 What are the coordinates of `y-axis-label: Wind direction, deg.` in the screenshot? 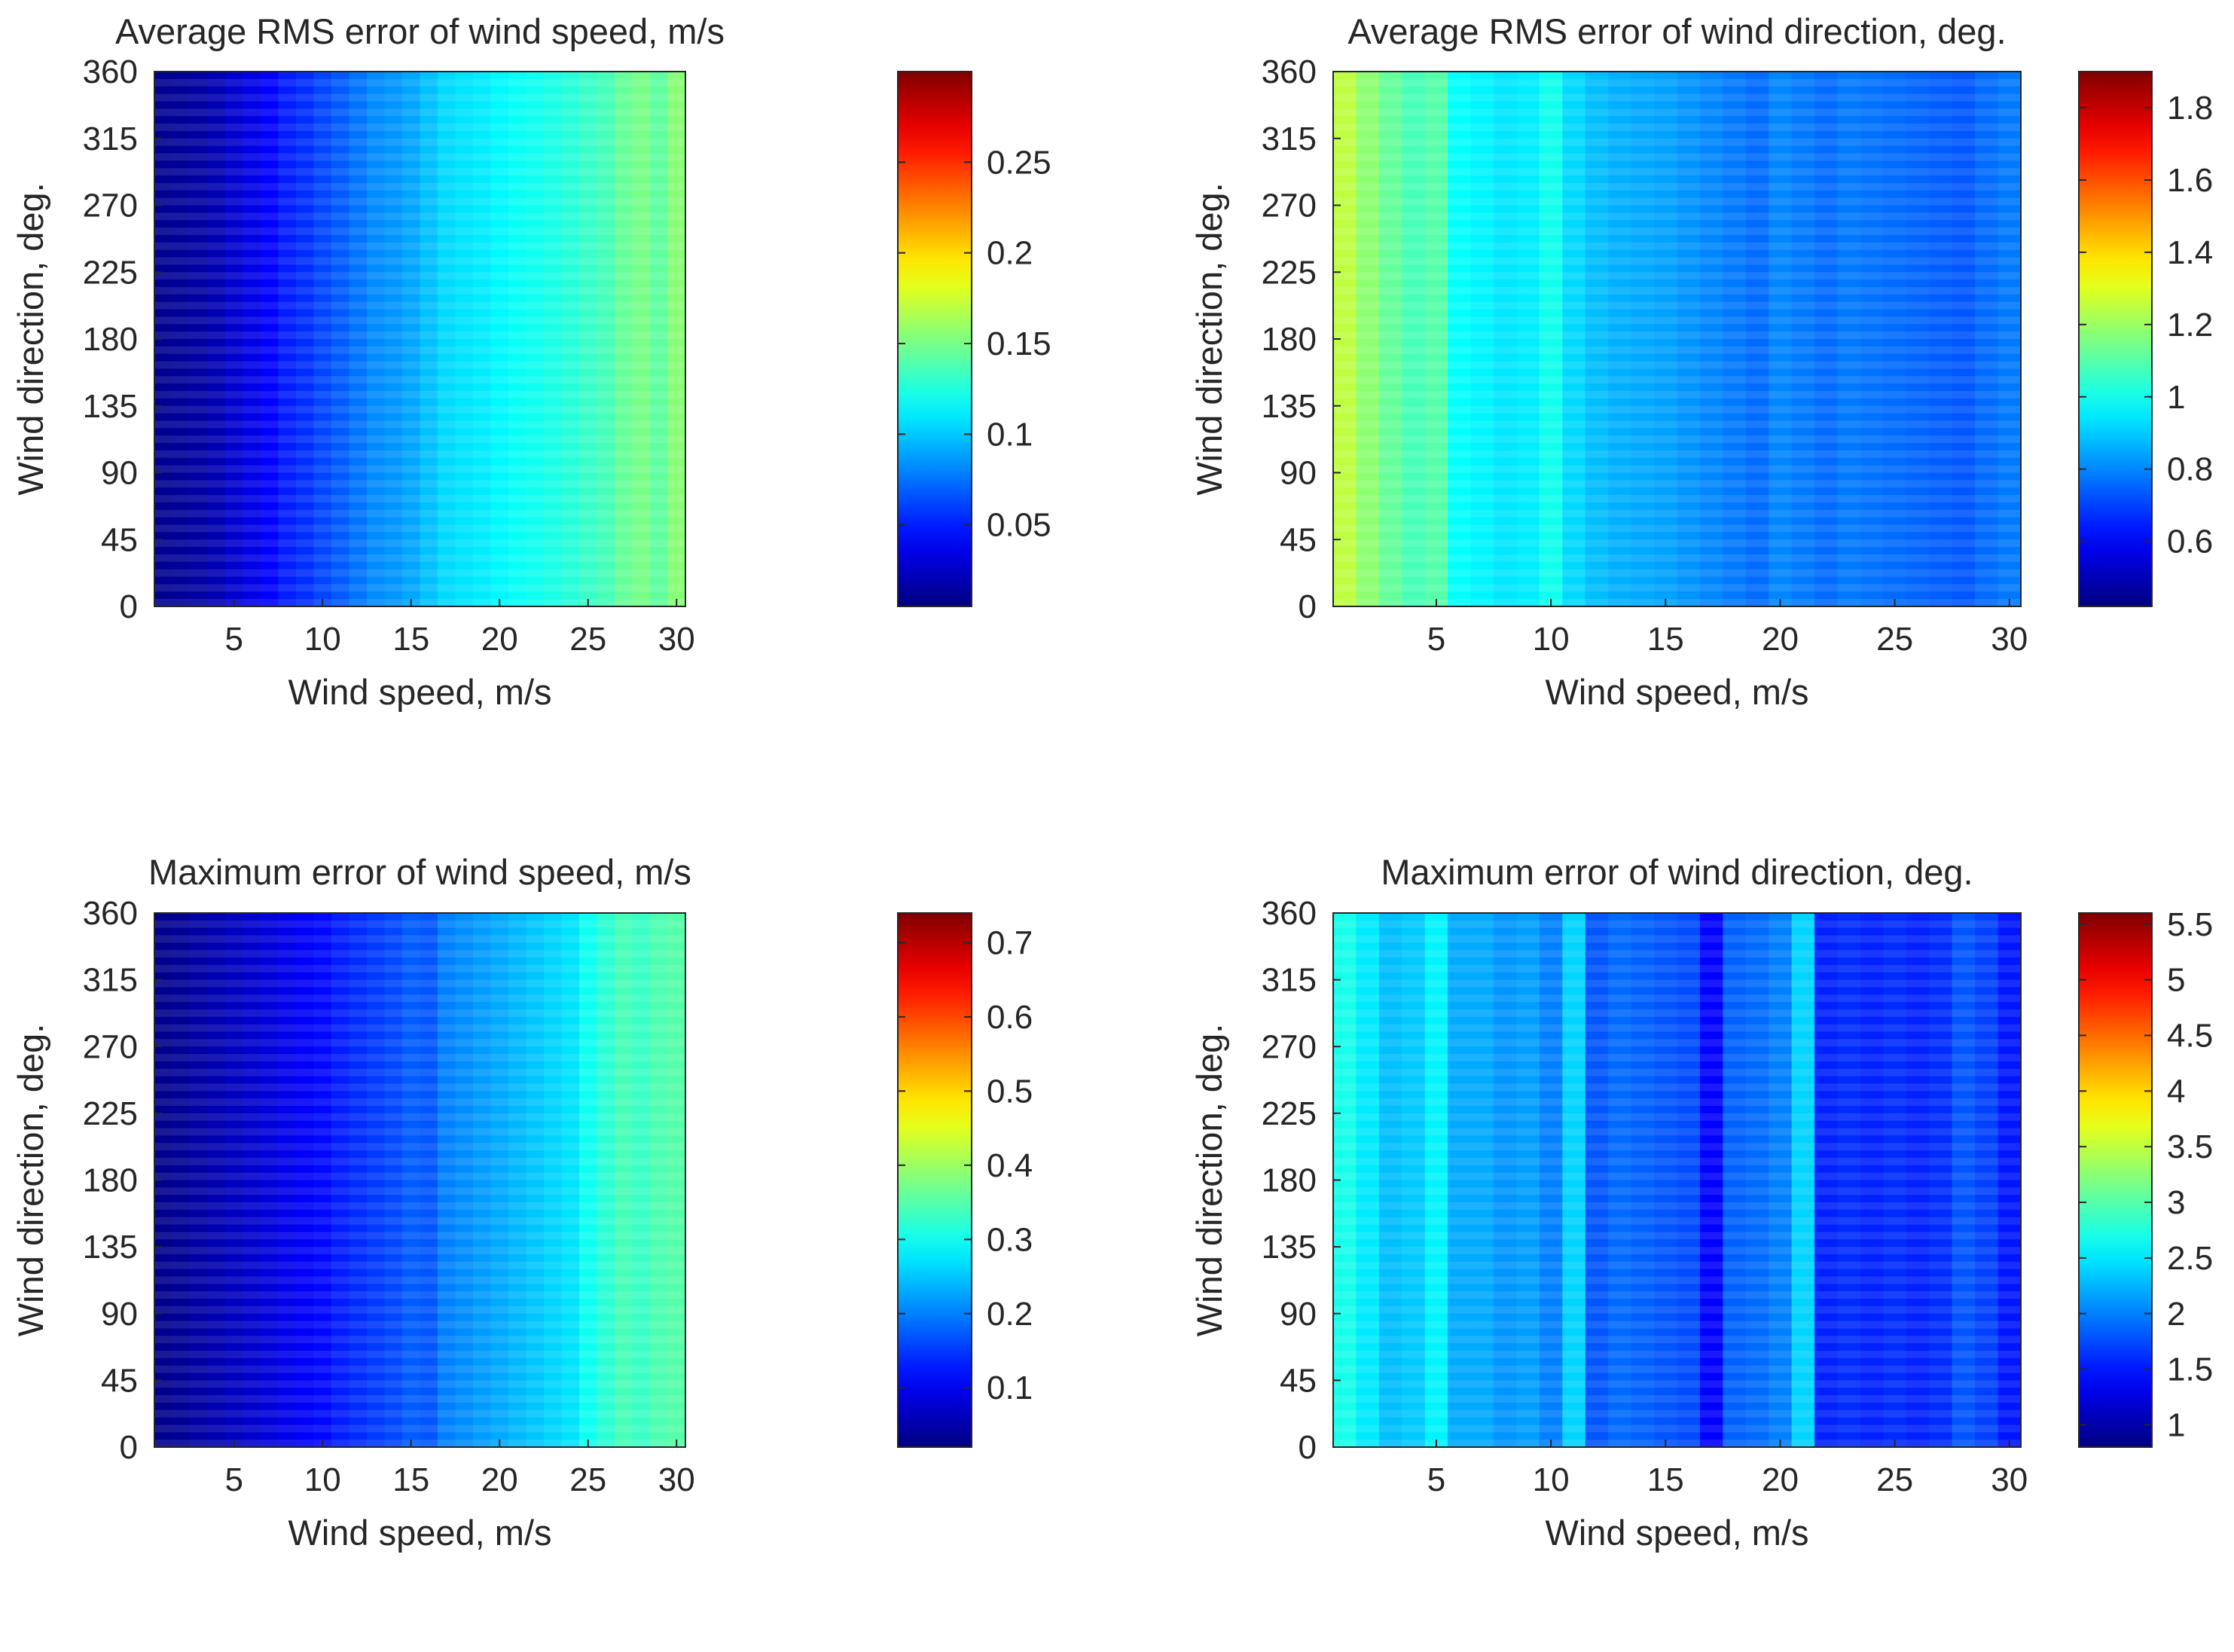 It's located at (30, 338).